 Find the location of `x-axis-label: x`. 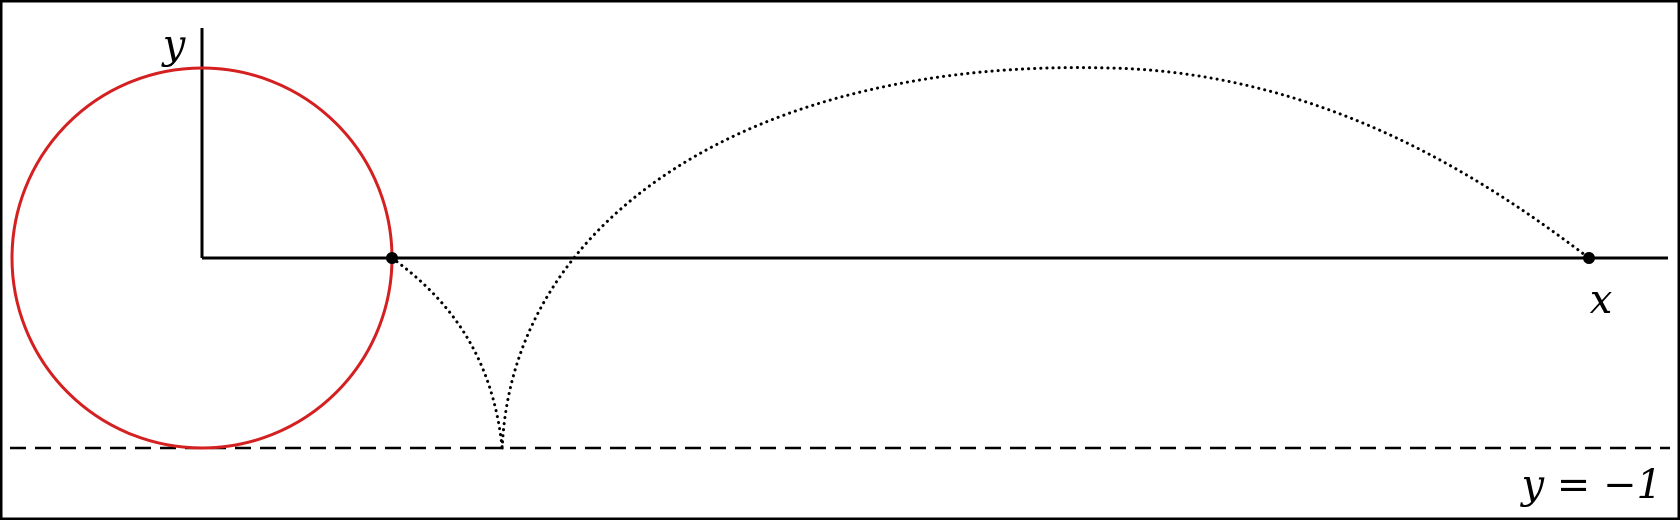

x-axis-label: x is located at coordinates (1601, 300).